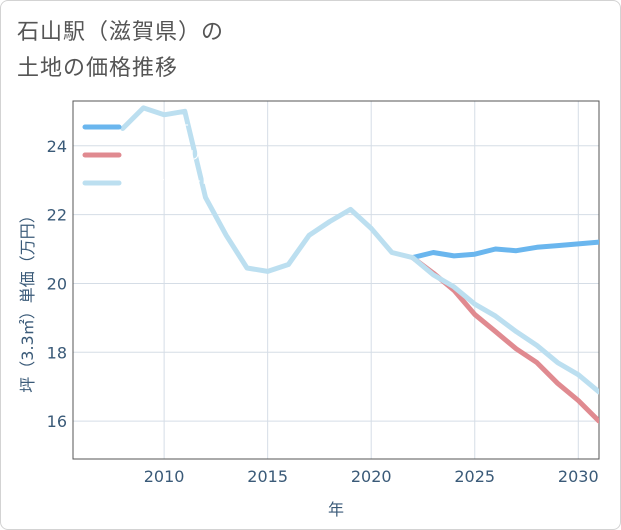 The image size is (621, 530). What do you see at coordinates (164, 476) in the screenshot?
I see `x-tick-label: 2010` at bounding box center [164, 476].